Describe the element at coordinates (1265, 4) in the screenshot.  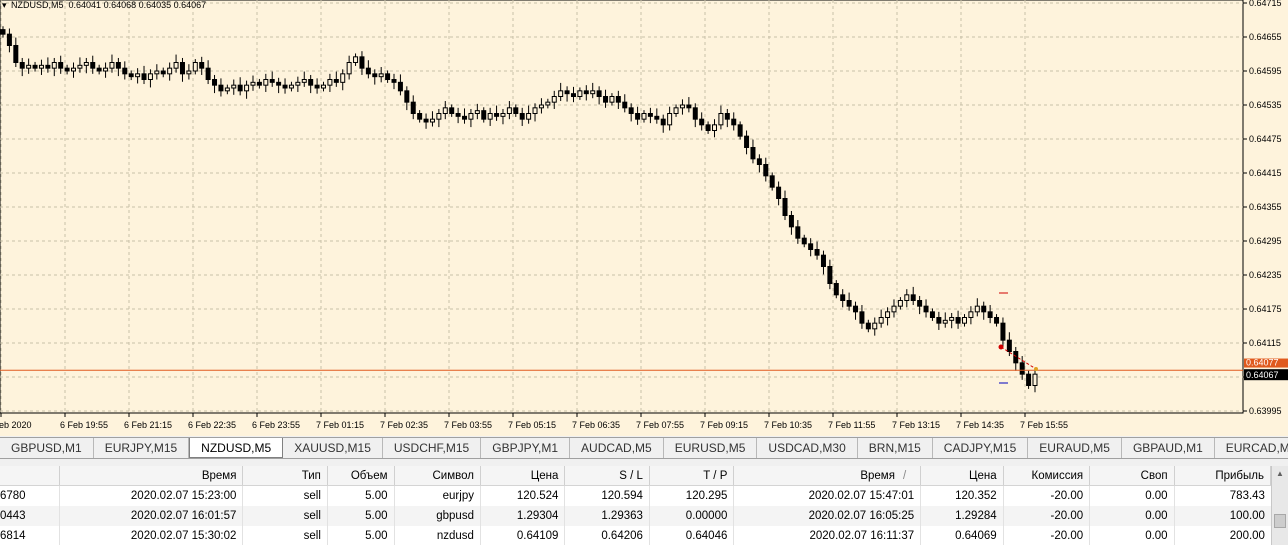
I see `price-tick-label: 0.64715` at that location.